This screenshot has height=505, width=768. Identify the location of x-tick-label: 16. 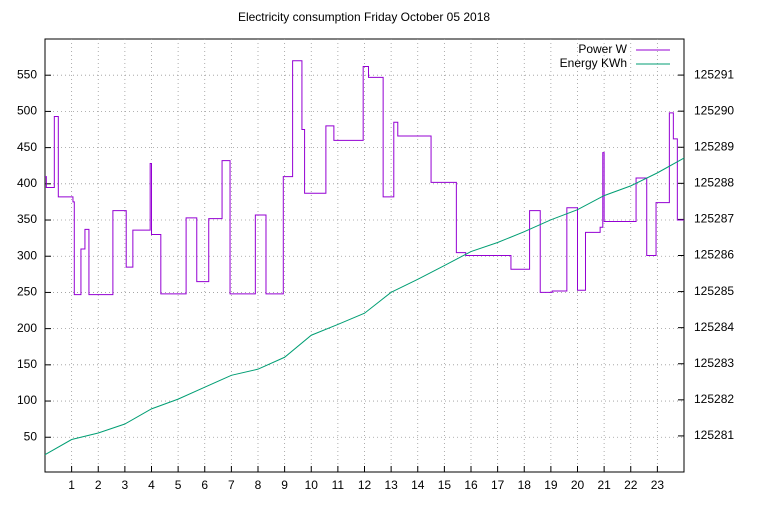
(471, 485).